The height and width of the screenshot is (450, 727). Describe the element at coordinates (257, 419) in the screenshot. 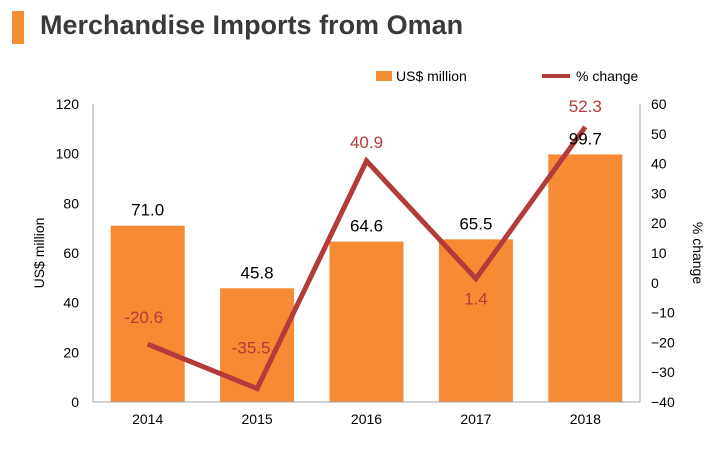

I see `x-tick-label: 2015` at that location.